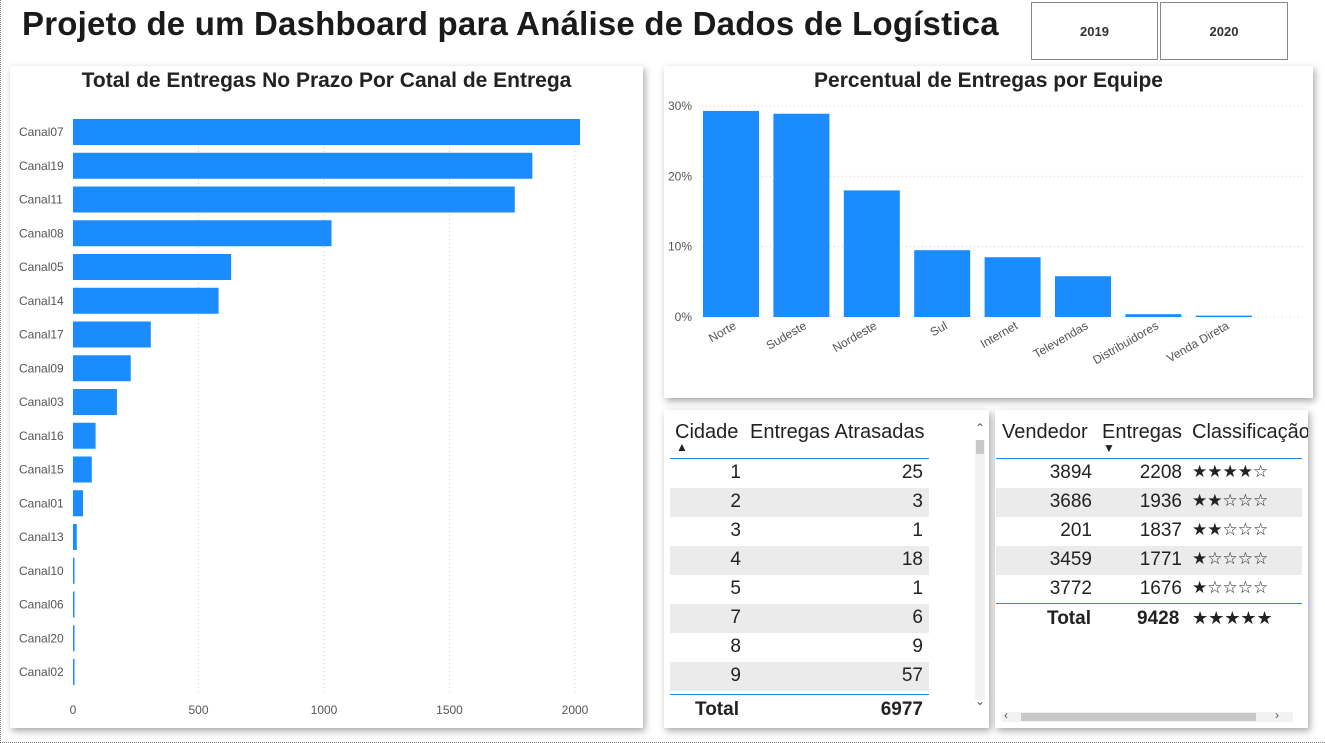 The image size is (1325, 743). Describe the element at coordinates (41, 233) in the screenshot. I see `y-tick-label: Canal08` at that location.